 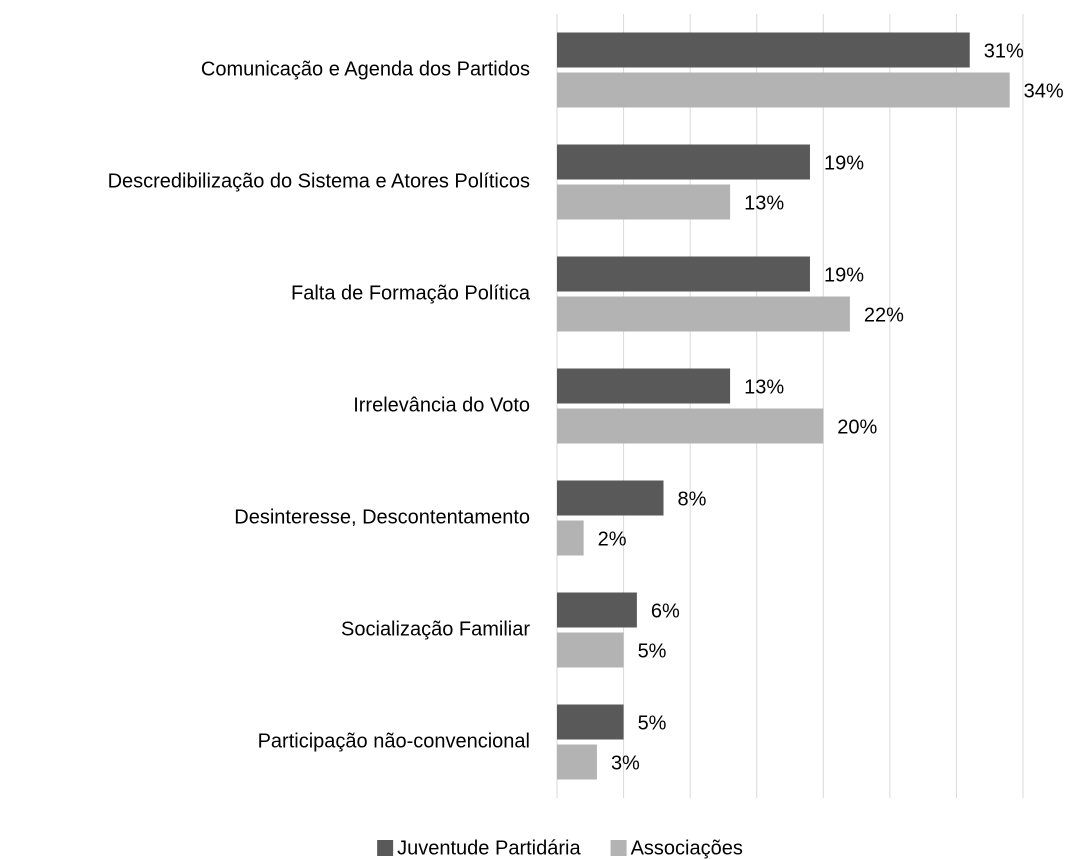 I want to click on legend-label: Juventude Partidária, so click(x=489, y=848).